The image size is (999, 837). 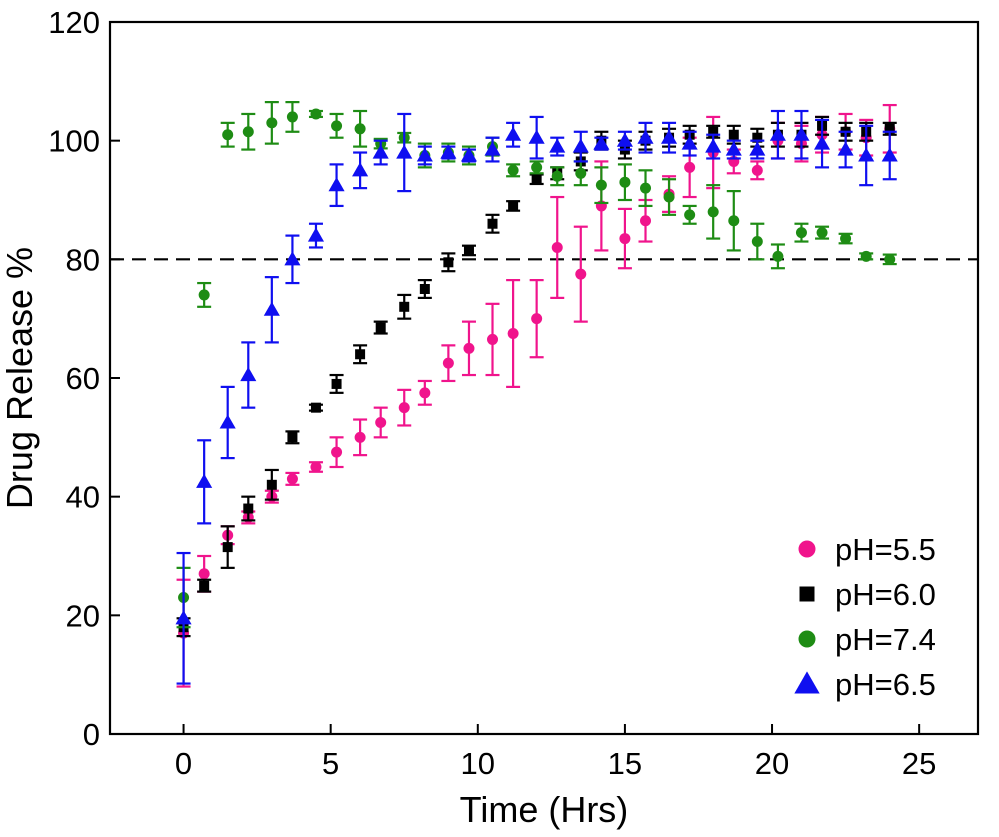 I want to click on y-tick-label: 40, so click(x=83, y=497).